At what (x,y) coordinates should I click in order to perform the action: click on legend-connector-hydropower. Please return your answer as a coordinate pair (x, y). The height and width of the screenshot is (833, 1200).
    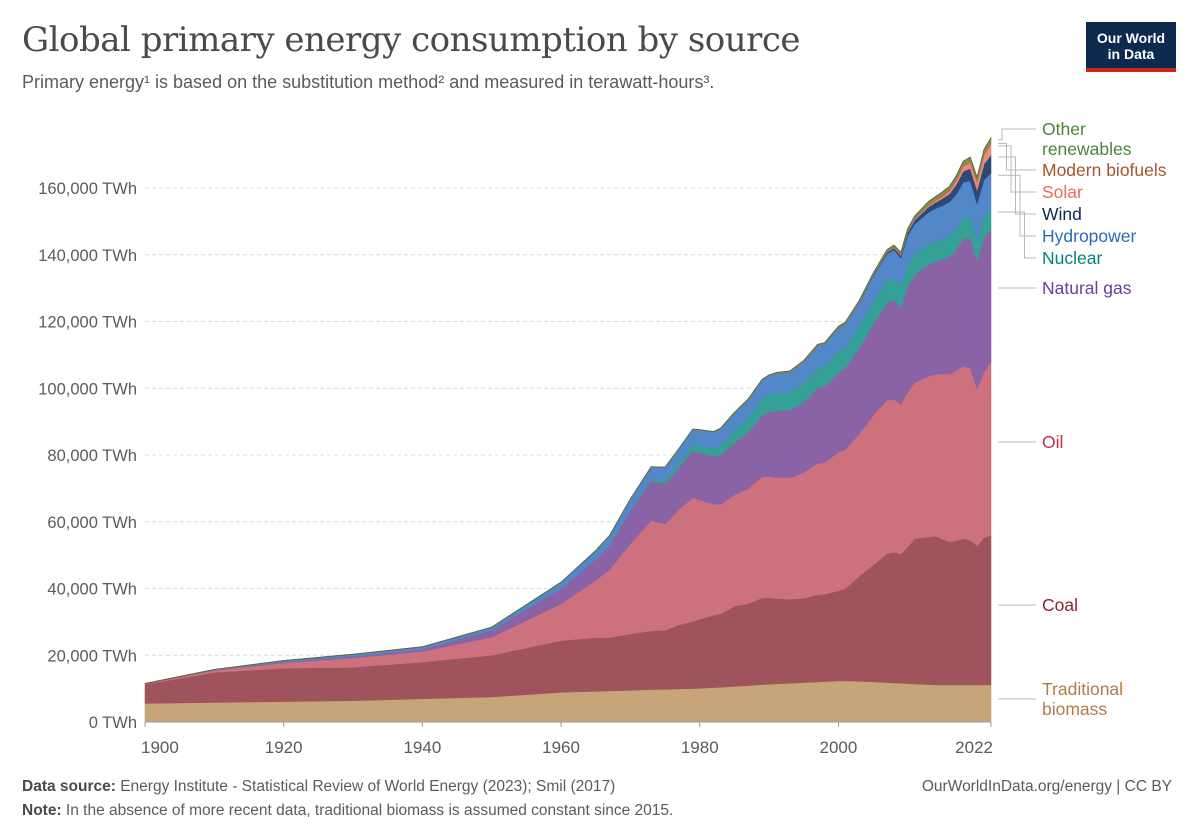
    Looking at the image, I should click on (1017, 205).